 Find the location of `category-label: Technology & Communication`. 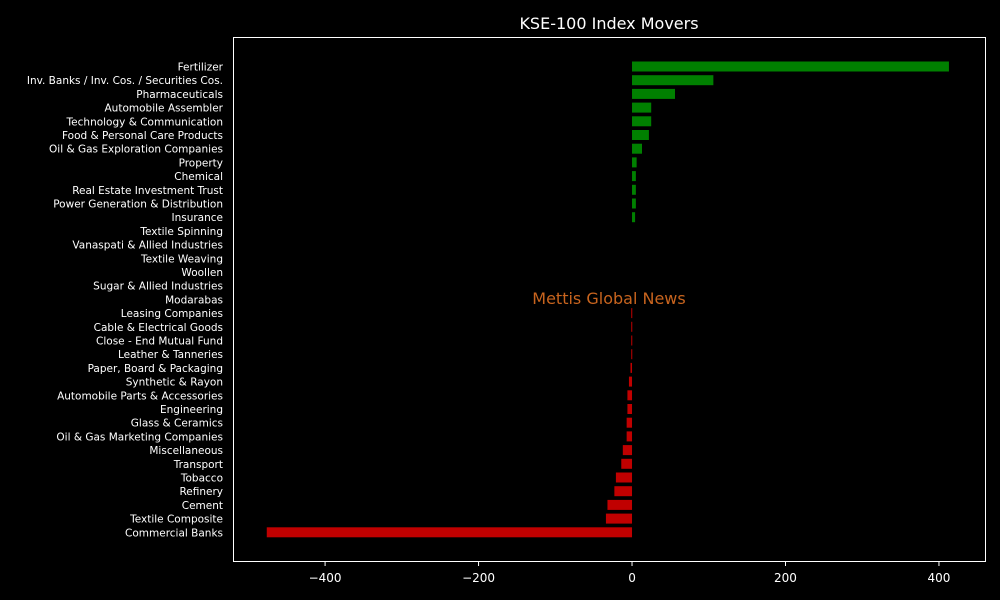

category-label: Technology & Communication is located at coordinates (144, 122).